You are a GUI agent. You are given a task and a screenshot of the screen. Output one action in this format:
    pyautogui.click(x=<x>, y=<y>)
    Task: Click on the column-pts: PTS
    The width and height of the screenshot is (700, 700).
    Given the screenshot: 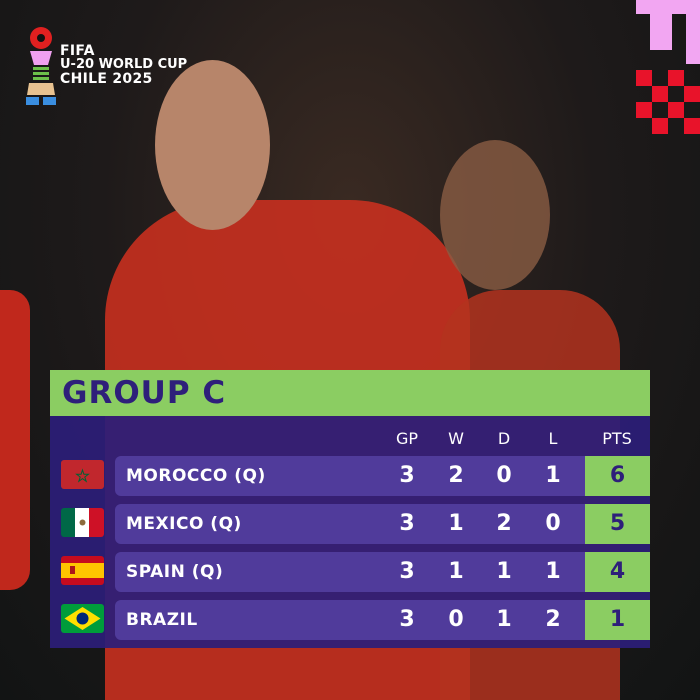 What is the action you would take?
    pyautogui.click(x=617, y=438)
    